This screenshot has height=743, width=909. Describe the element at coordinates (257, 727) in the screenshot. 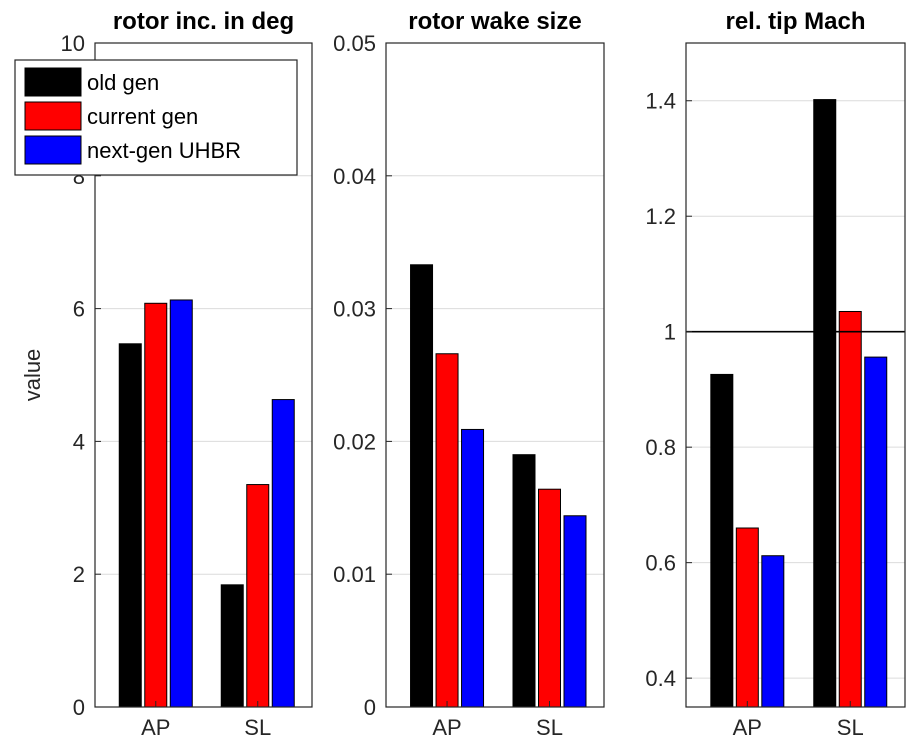

I see `panel-1-xtick-label-sl: SL` at that location.